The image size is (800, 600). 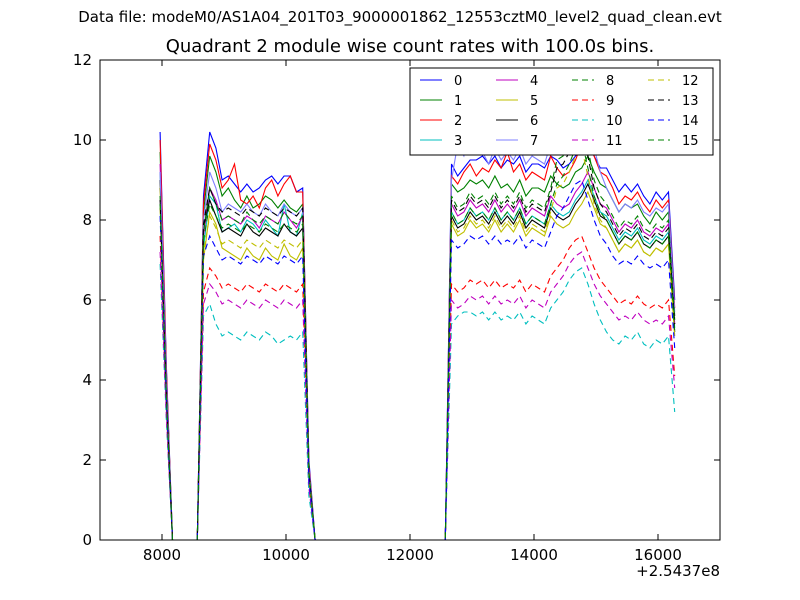 I want to click on x-tick-label: 10000, so click(x=286, y=555).